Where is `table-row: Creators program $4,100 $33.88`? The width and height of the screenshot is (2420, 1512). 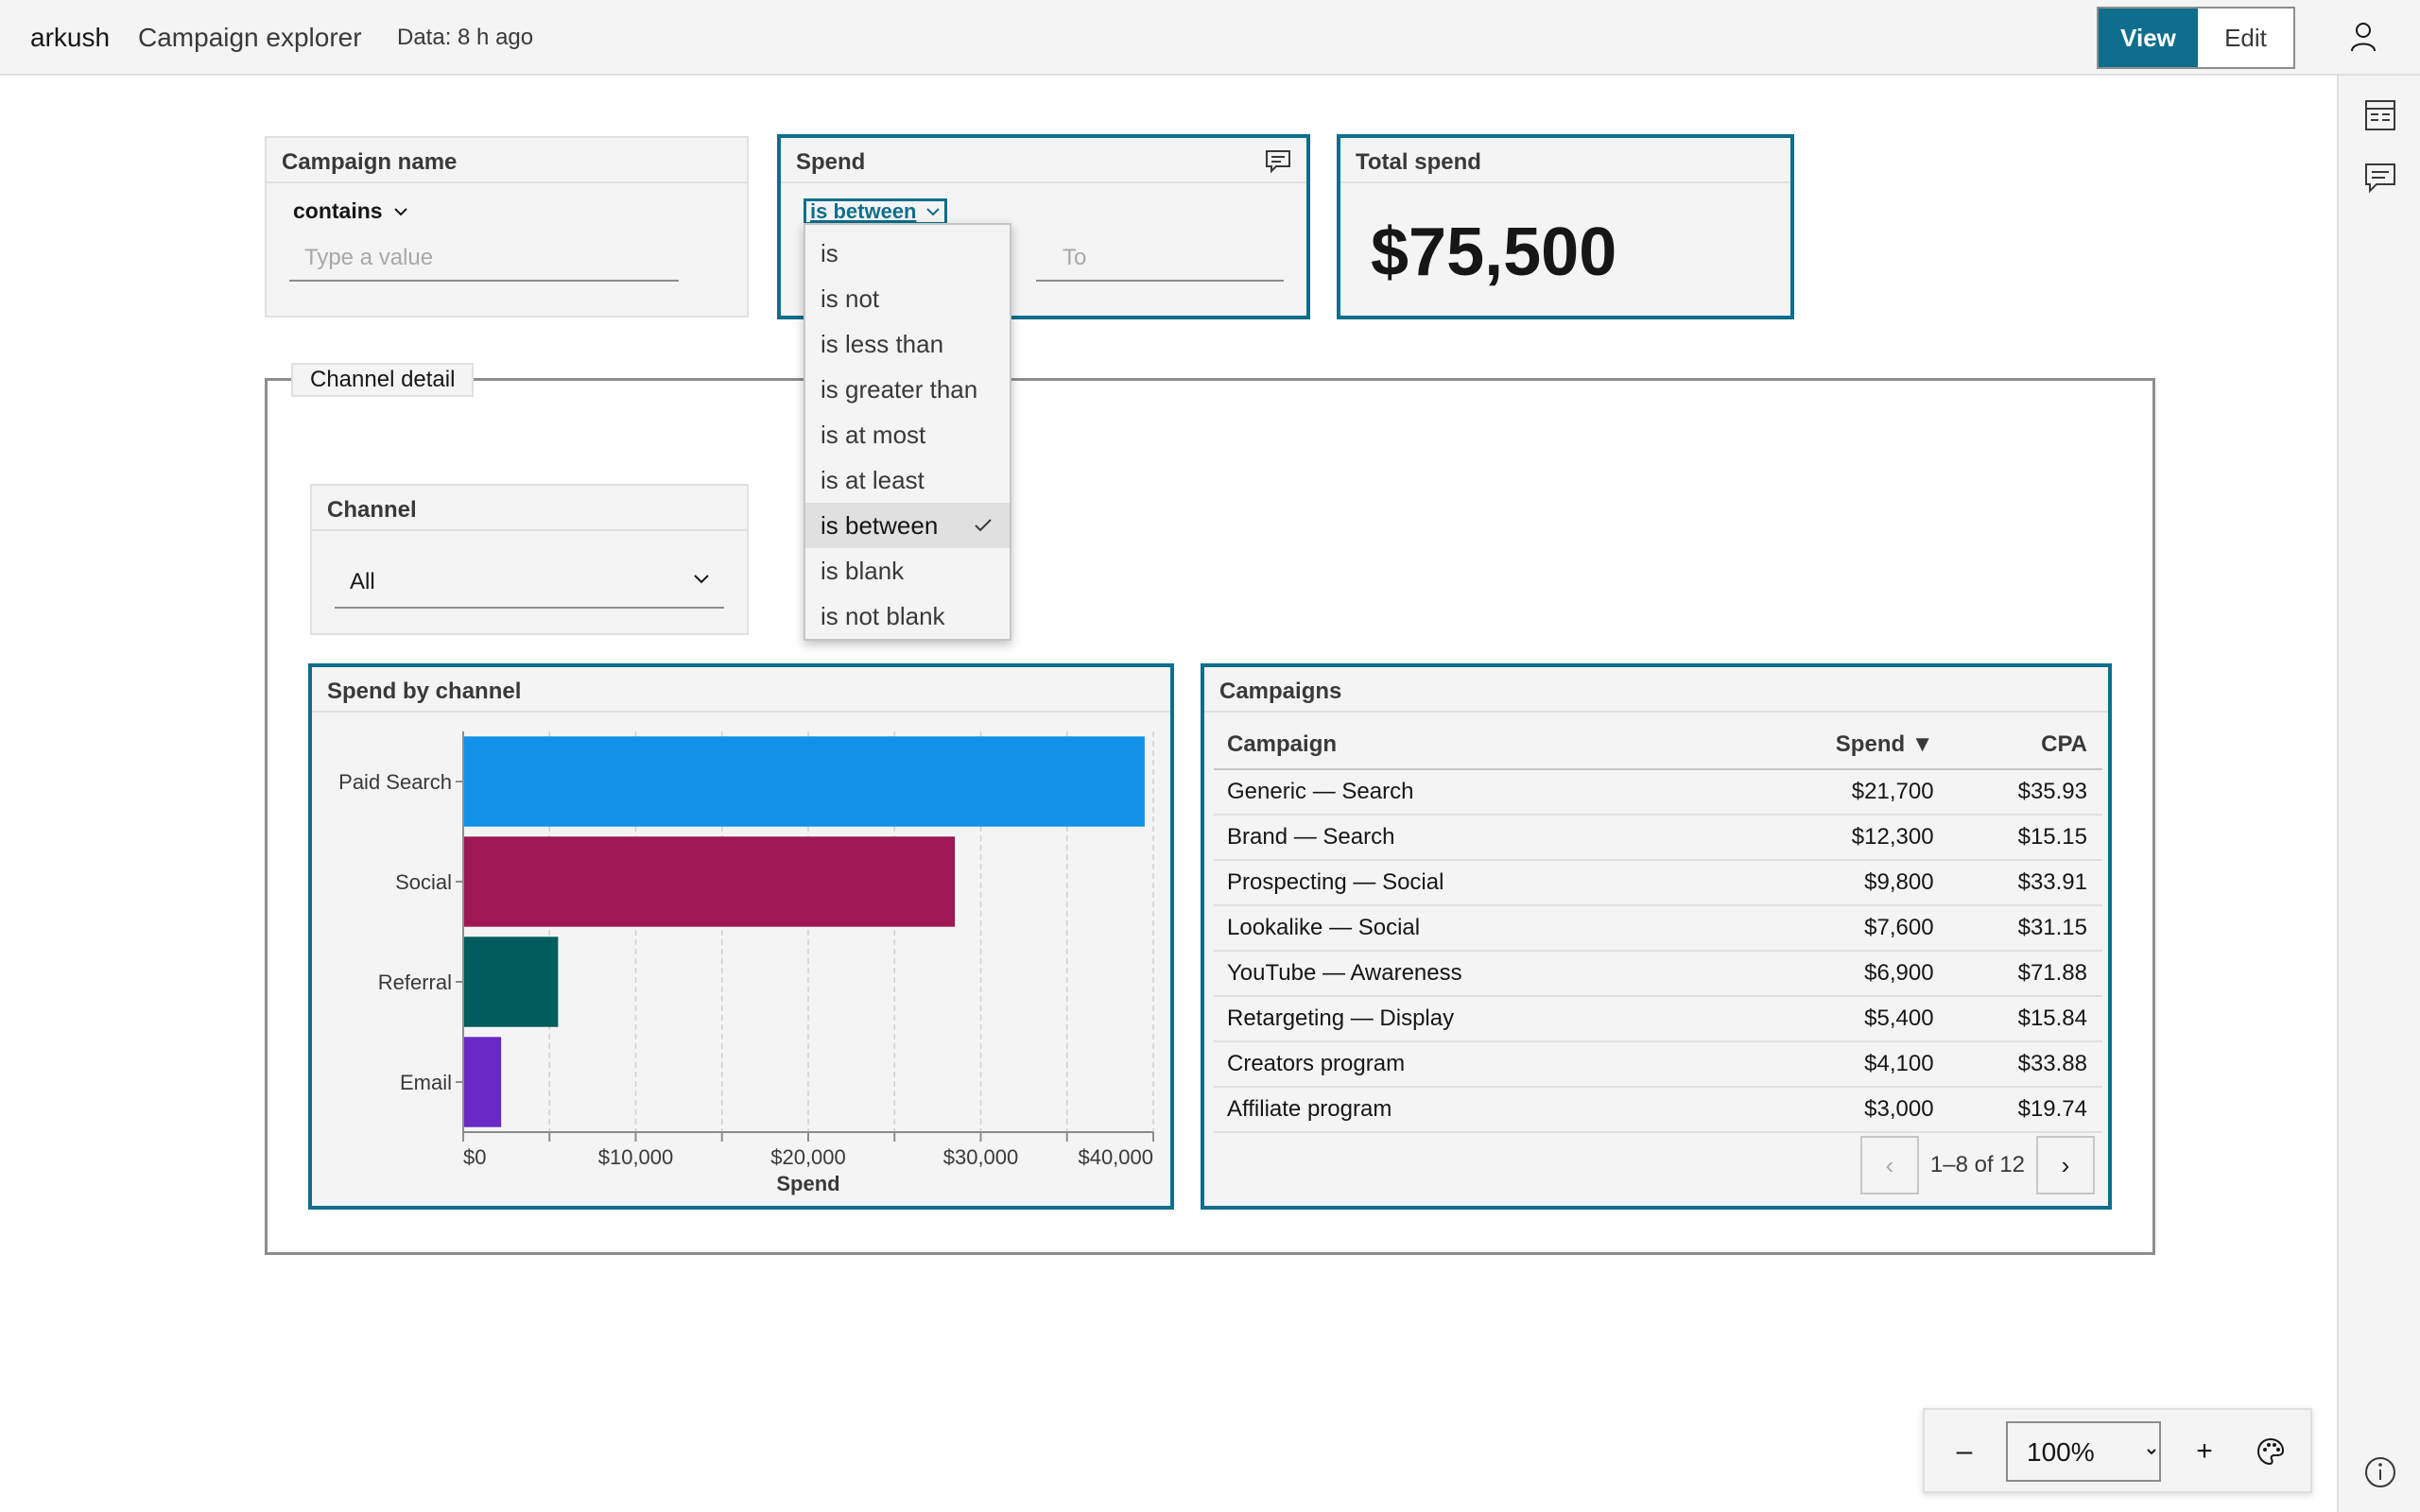
table-row: Creators program $4,100 $33.88 is located at coordinates (1658, 1064).